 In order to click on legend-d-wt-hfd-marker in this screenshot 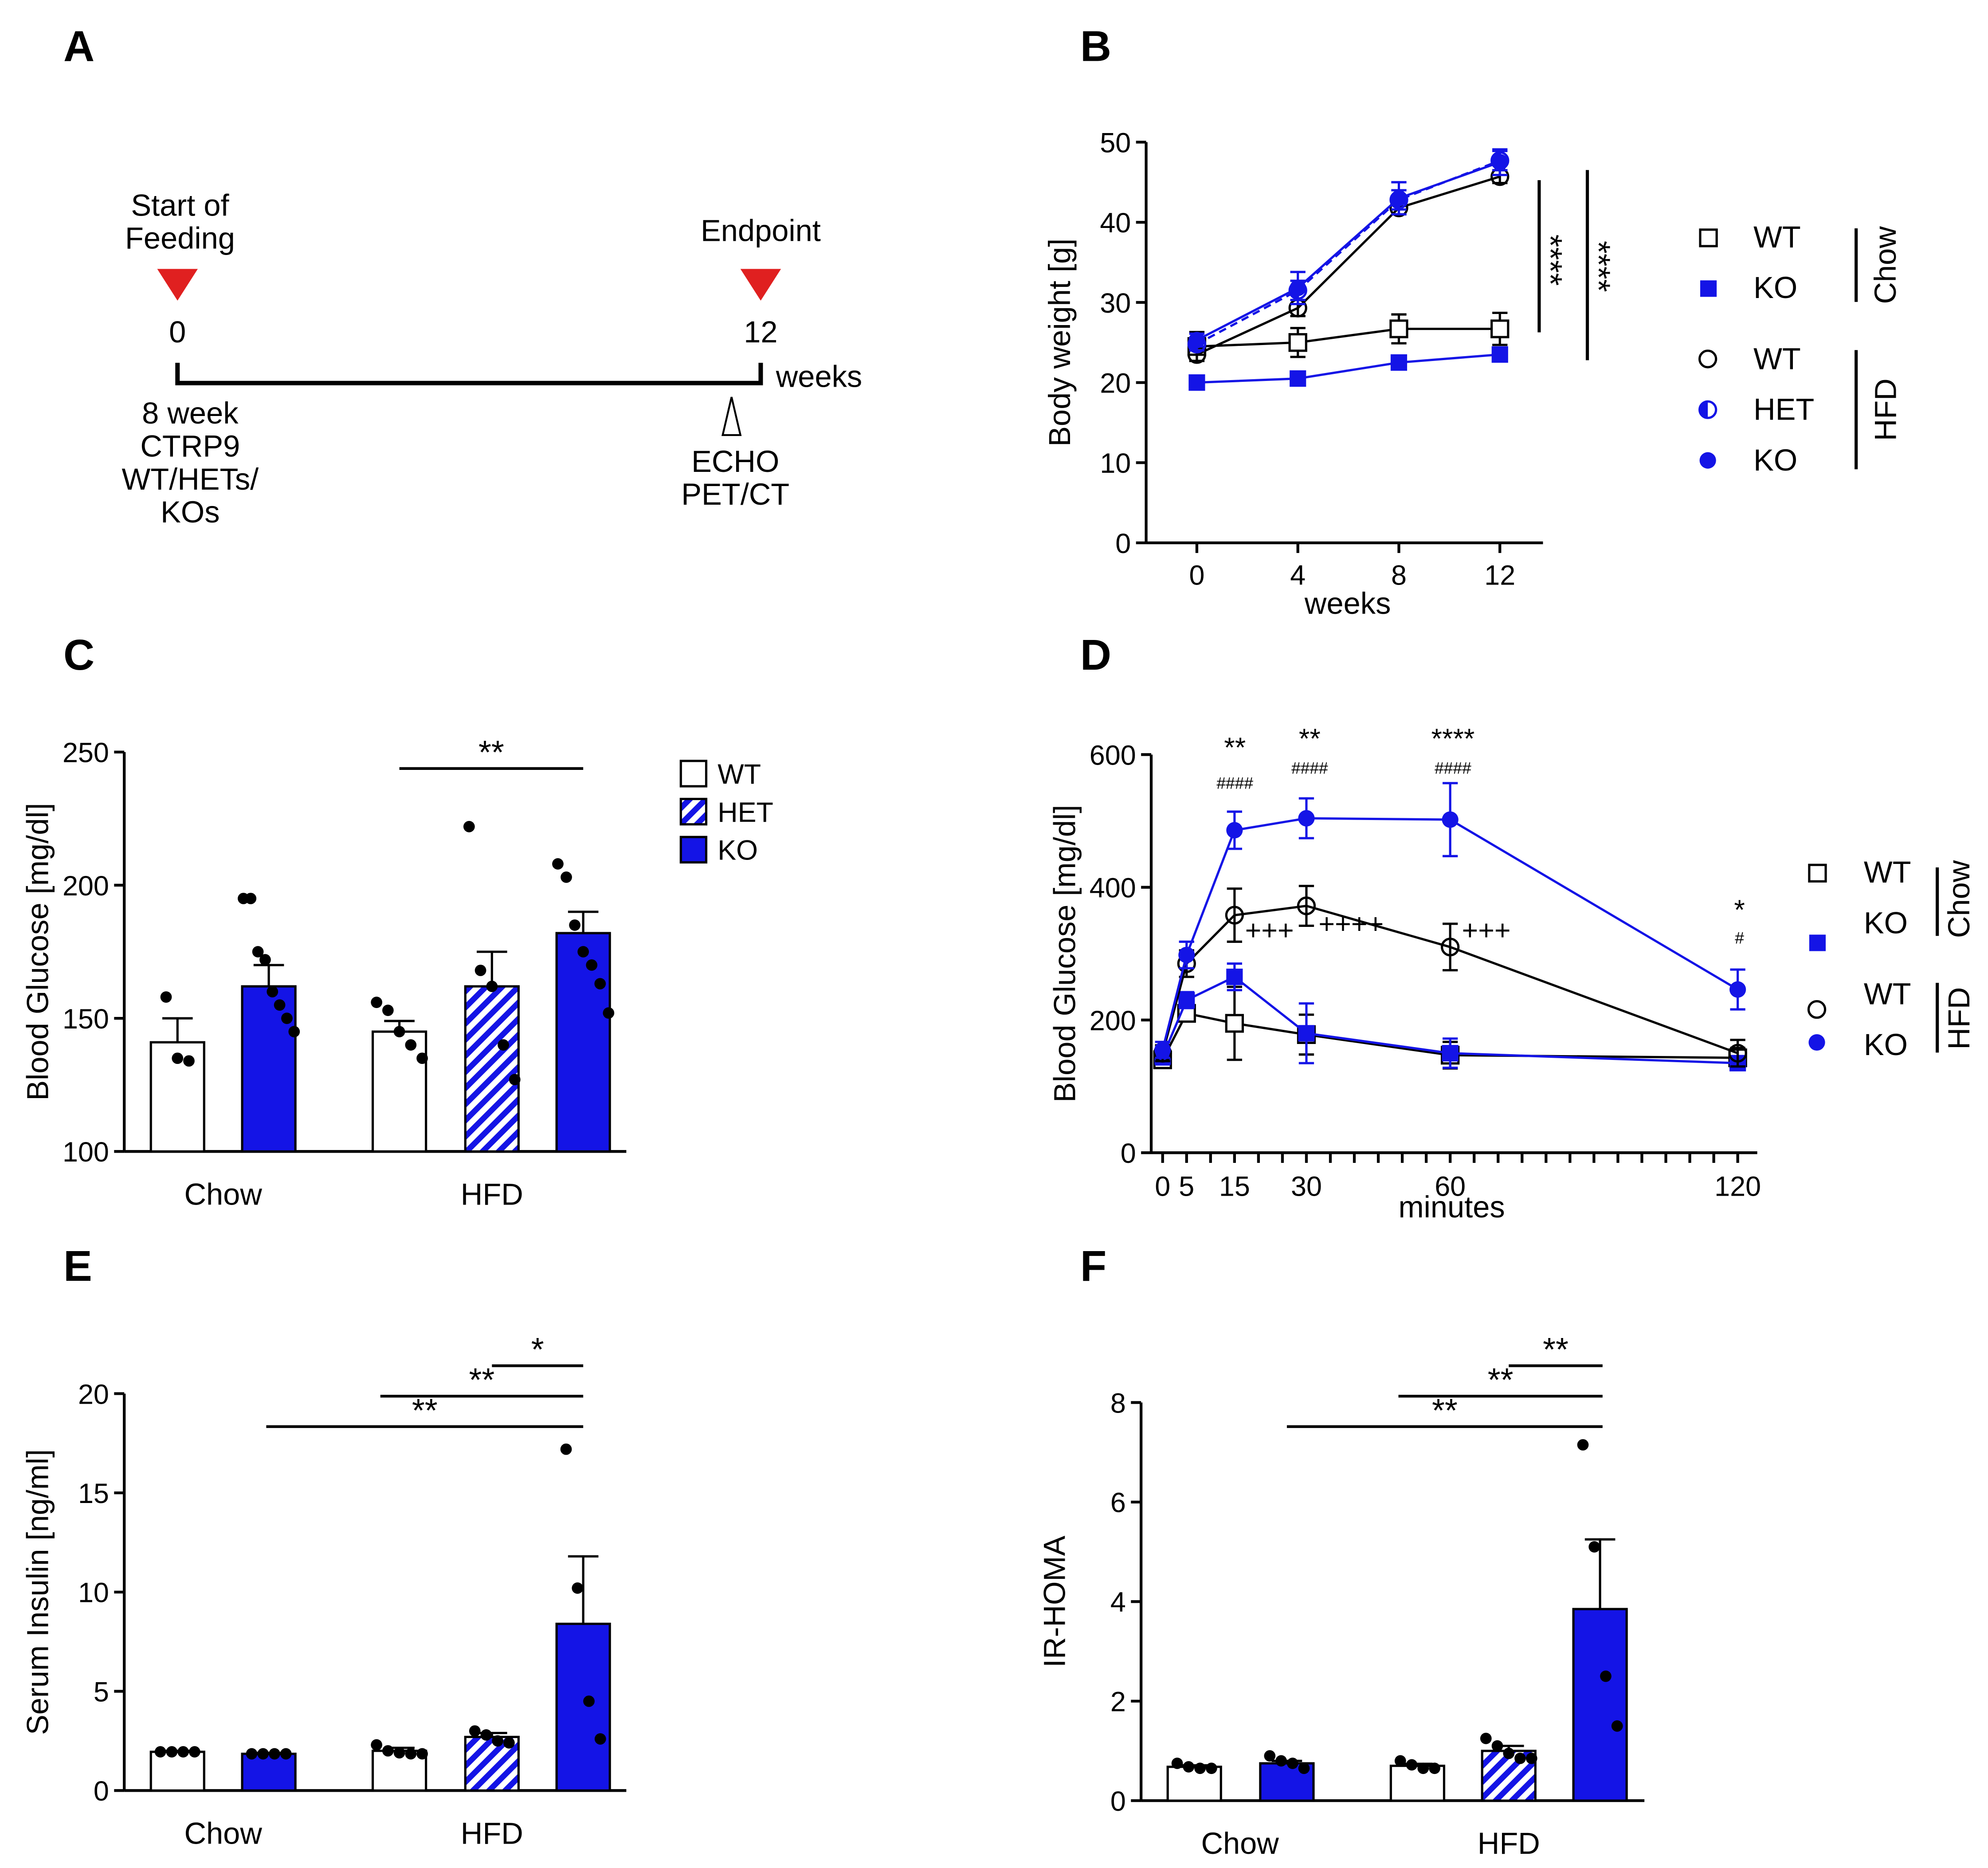, I will do `click(1817, 1010)`.